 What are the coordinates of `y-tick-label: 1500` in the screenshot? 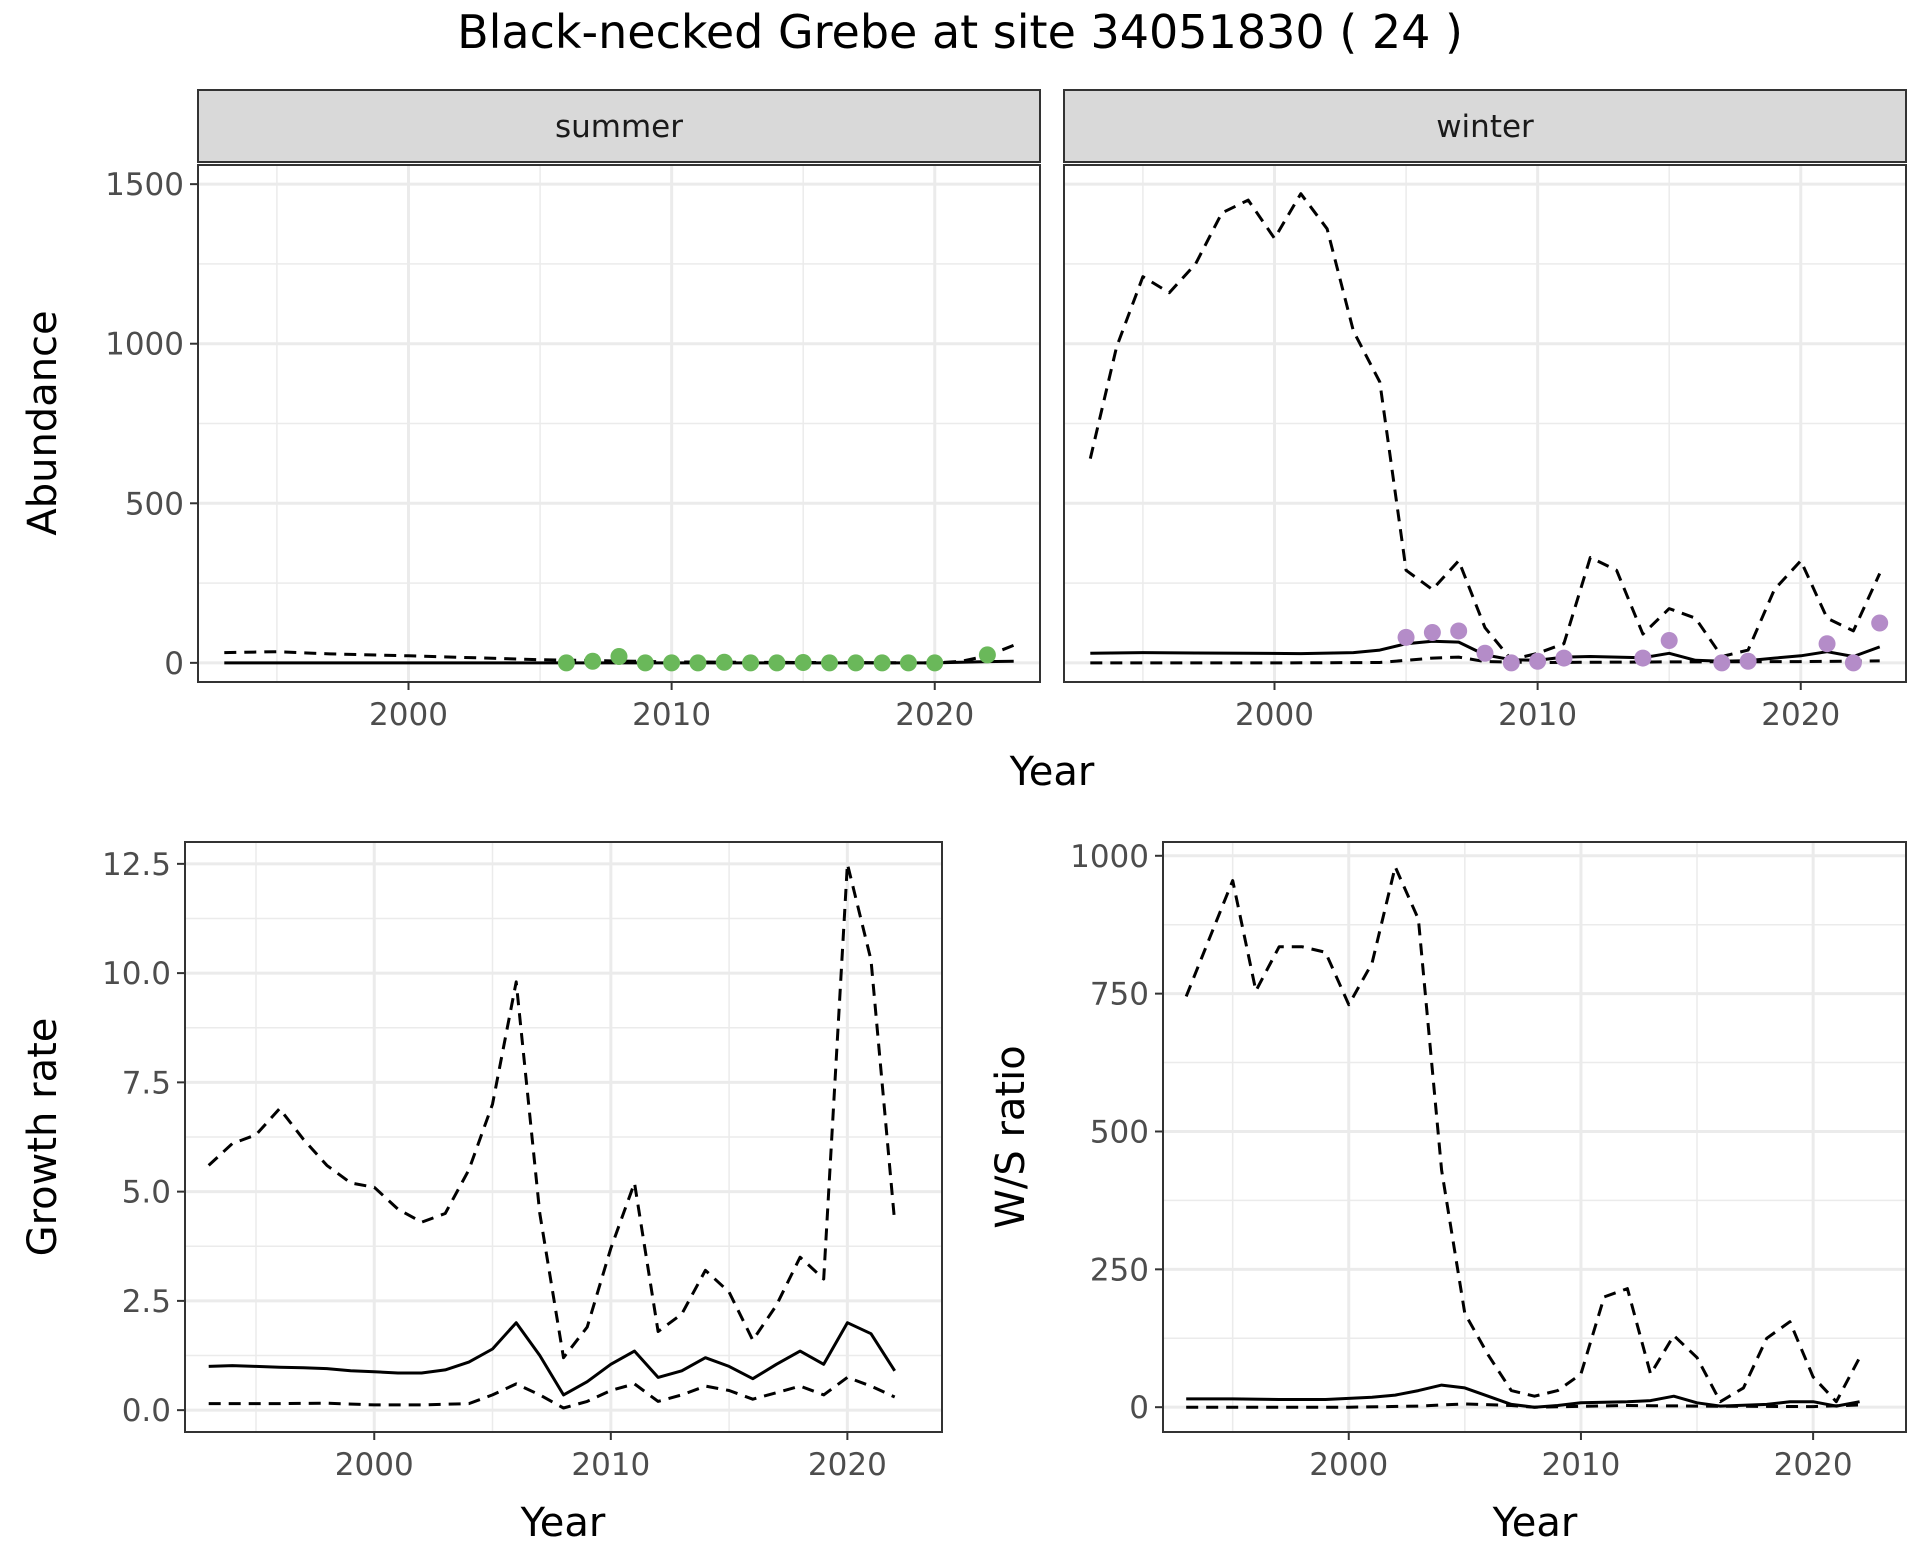 It's located at (144, 185).